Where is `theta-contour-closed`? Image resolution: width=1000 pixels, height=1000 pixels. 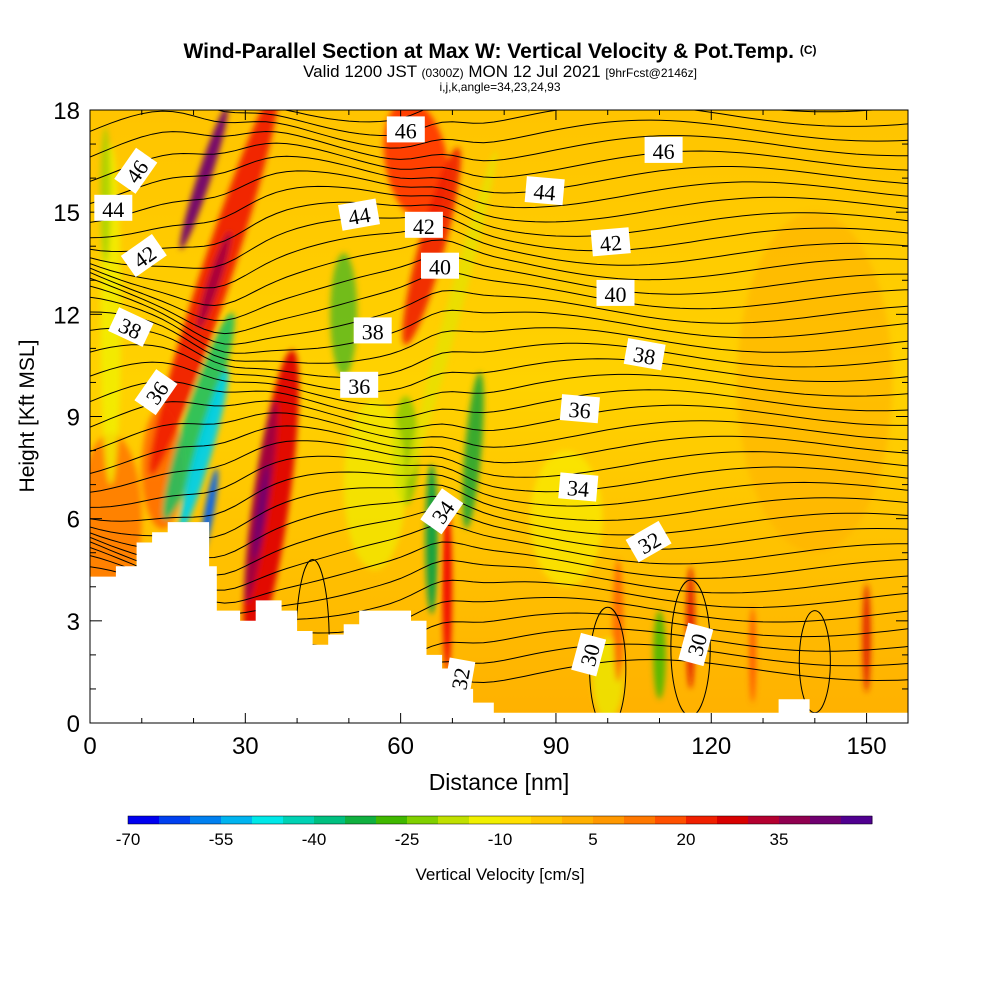 theta-contour-closed is located at coordinates (814, 662).